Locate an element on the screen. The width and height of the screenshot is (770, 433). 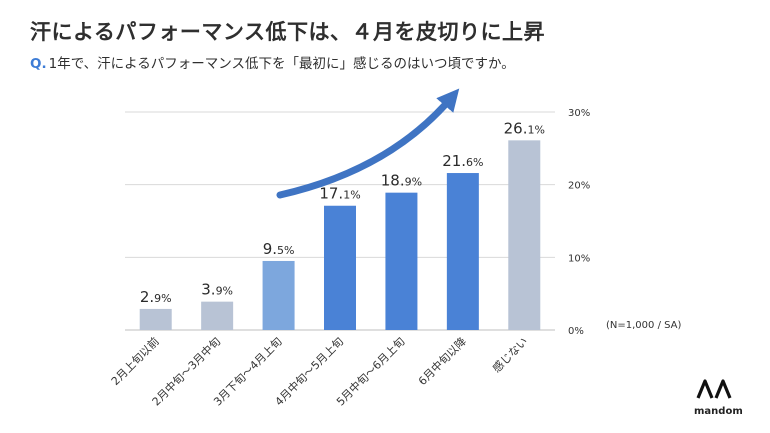
data-label: 3.9% is located at coordinates (217, 290).